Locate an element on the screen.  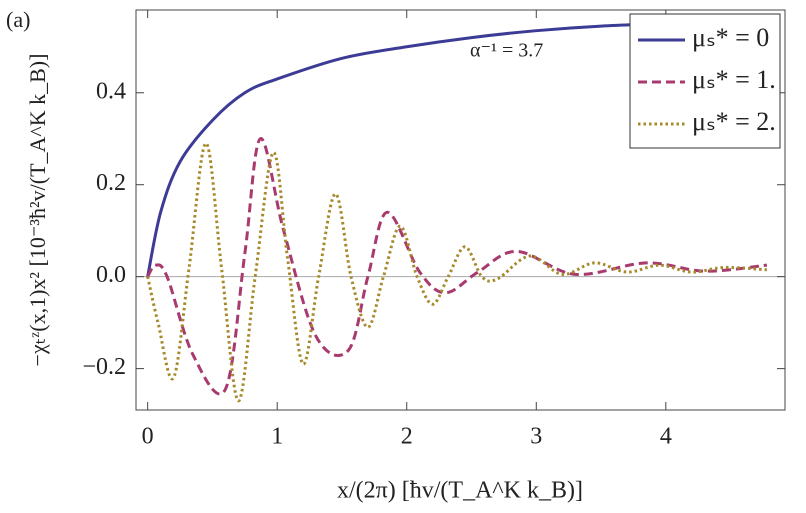
annotation: α⁻¹ = 3.7 is located at coordinates (506, 51).